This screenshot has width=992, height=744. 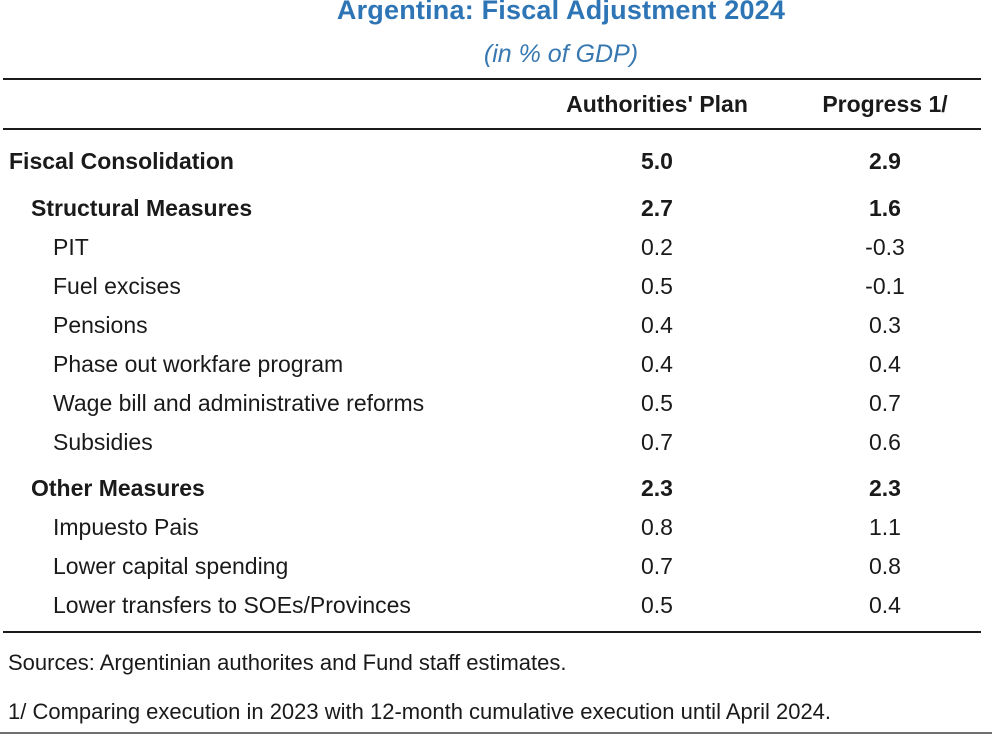 What do you see at coordinates (657, 527) in the screenshot?
I see `authorities-plan-value: 0.8` at bounding box center [657, 527].